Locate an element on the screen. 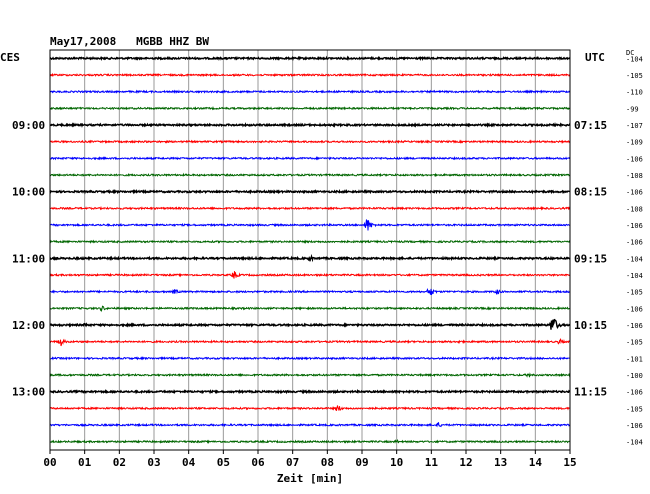  x-tick-label: 05 is located at coordinates (223, 462).